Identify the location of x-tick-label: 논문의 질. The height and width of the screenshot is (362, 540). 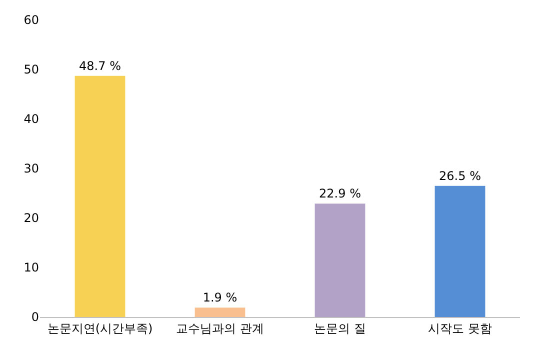
(340, 328).